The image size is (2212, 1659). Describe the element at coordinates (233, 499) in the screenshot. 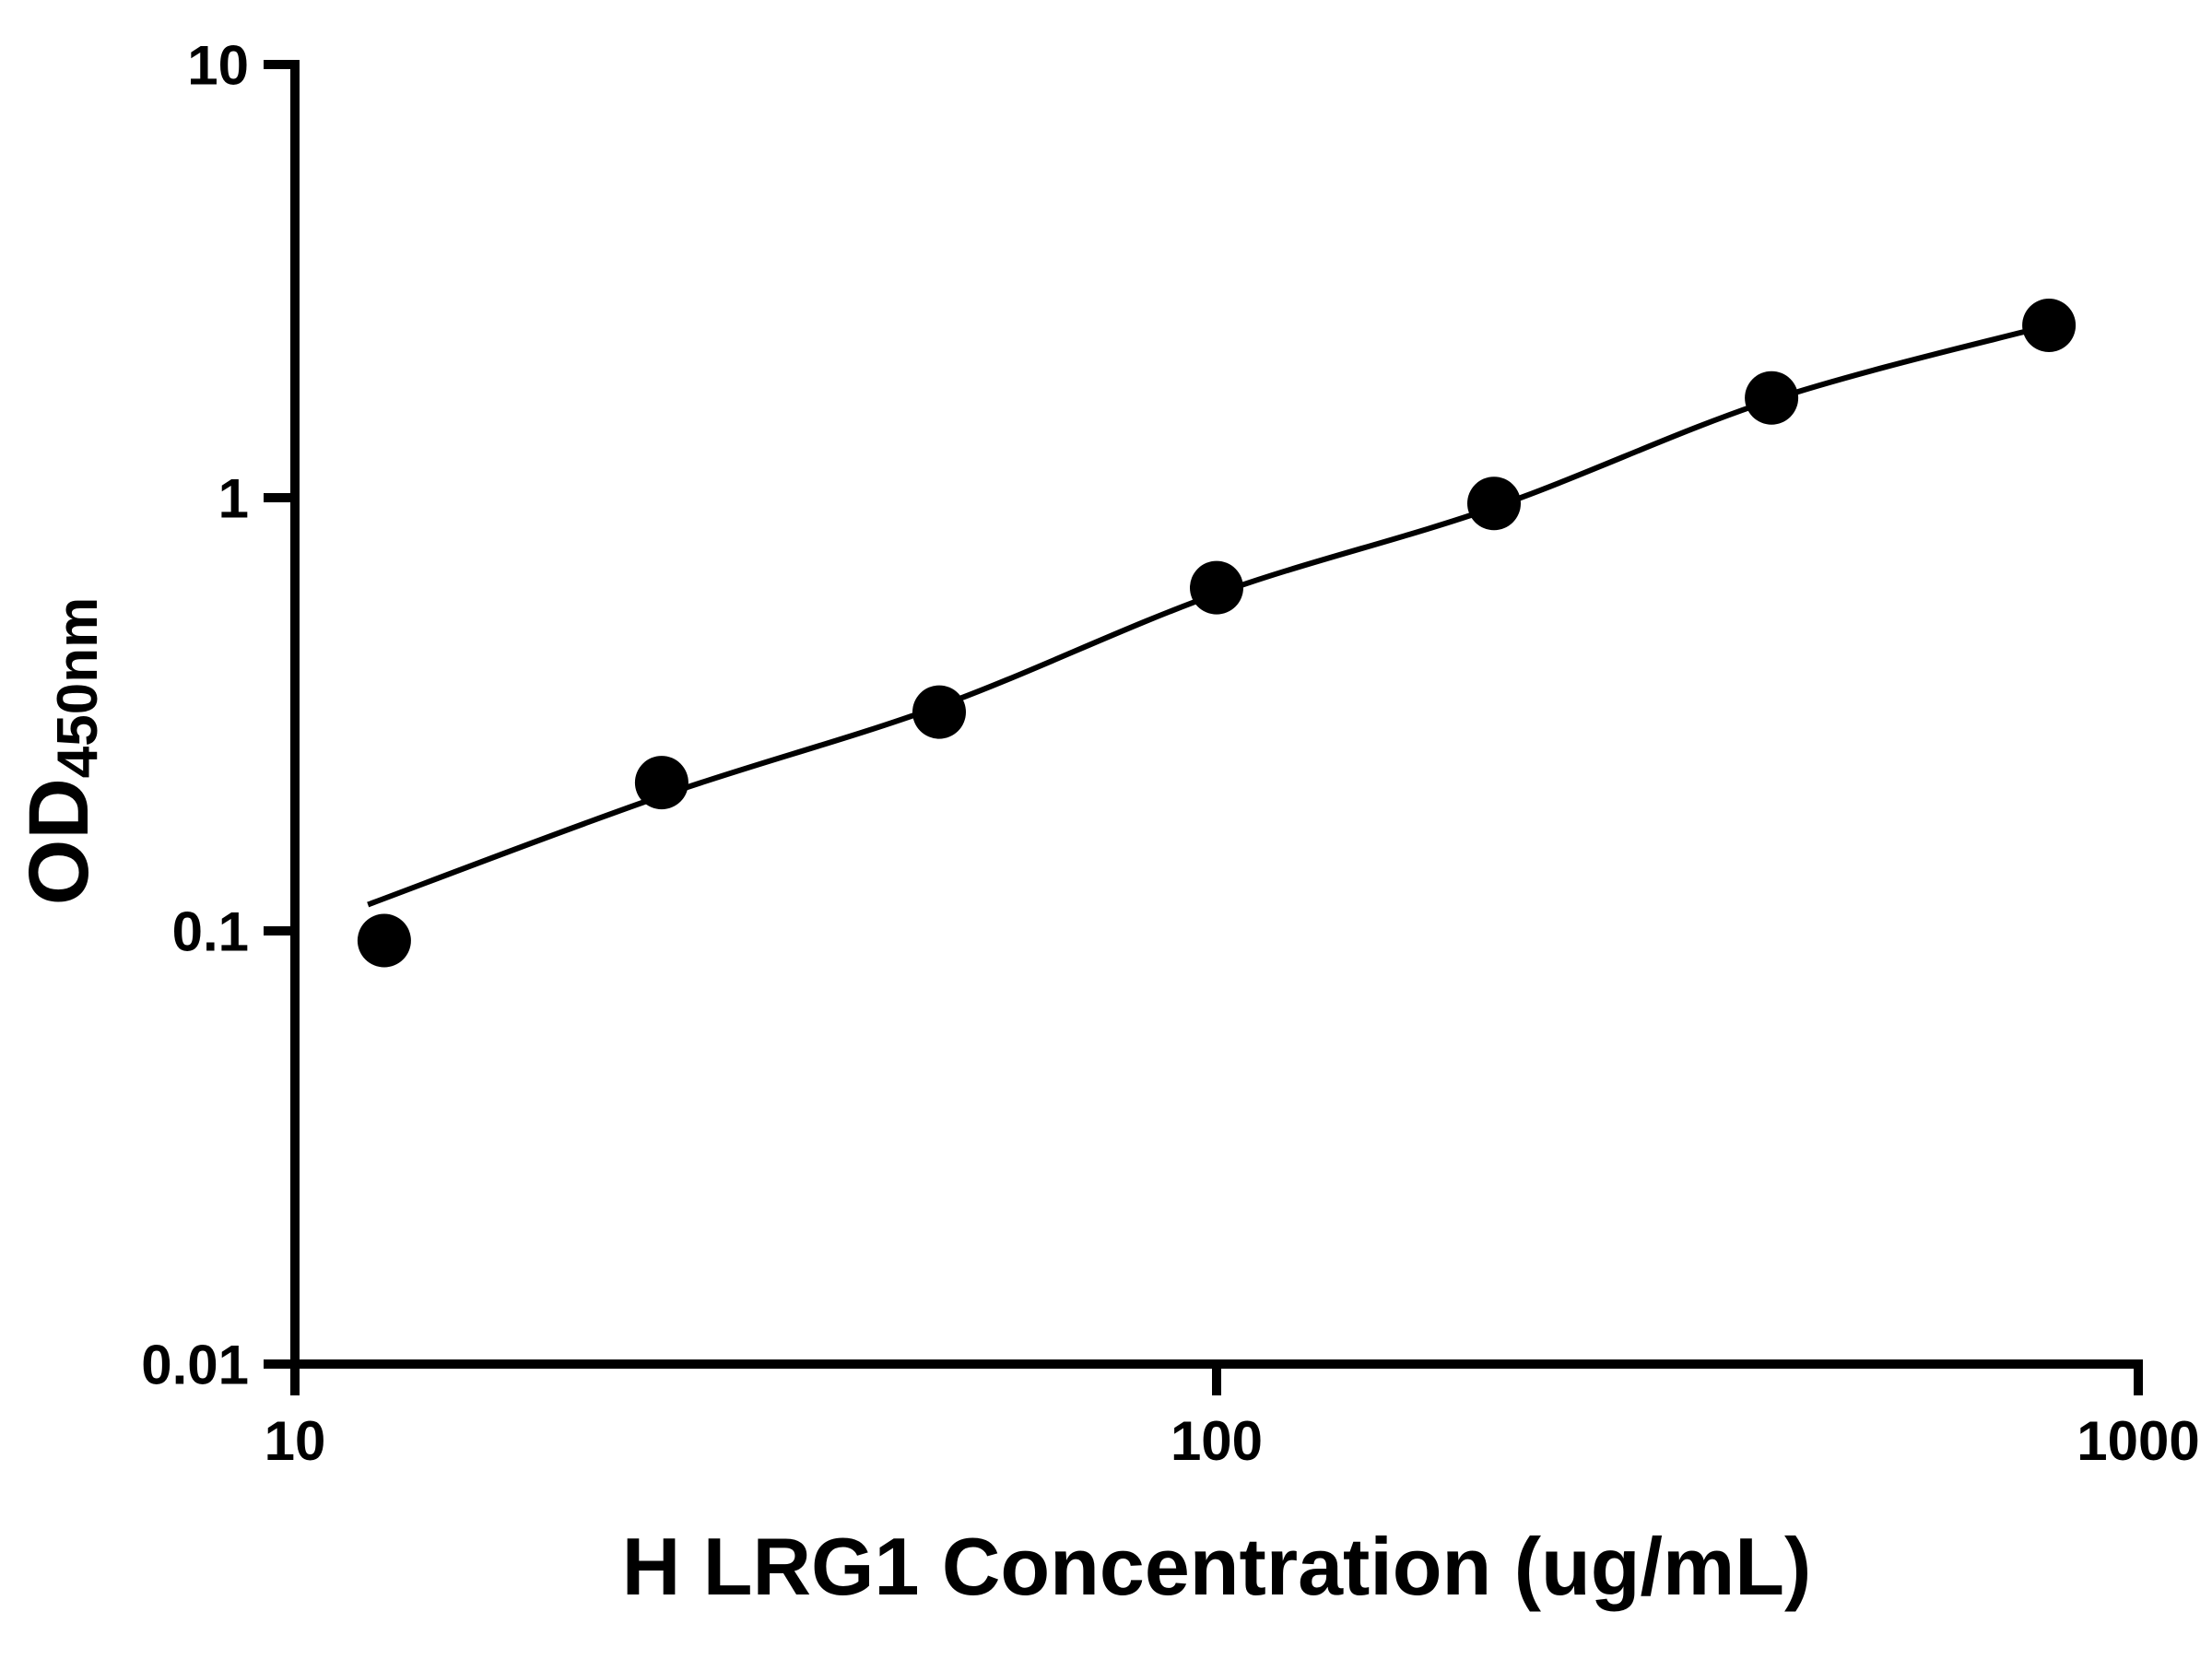

I see `y-tick-label: 1` at that location.